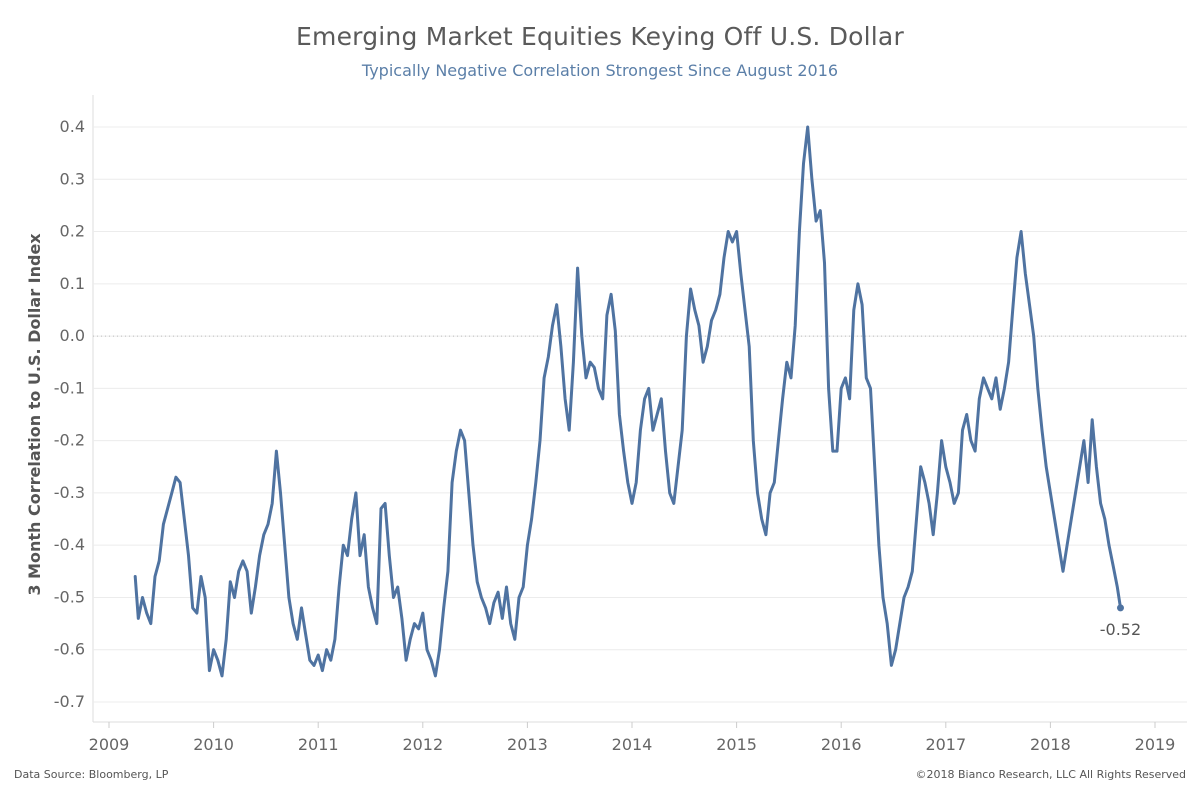  What do you see at coordinates (69, 544) in the screenshot?
I see `y-tick-label: -0.4` at bounding box center [69, 544].